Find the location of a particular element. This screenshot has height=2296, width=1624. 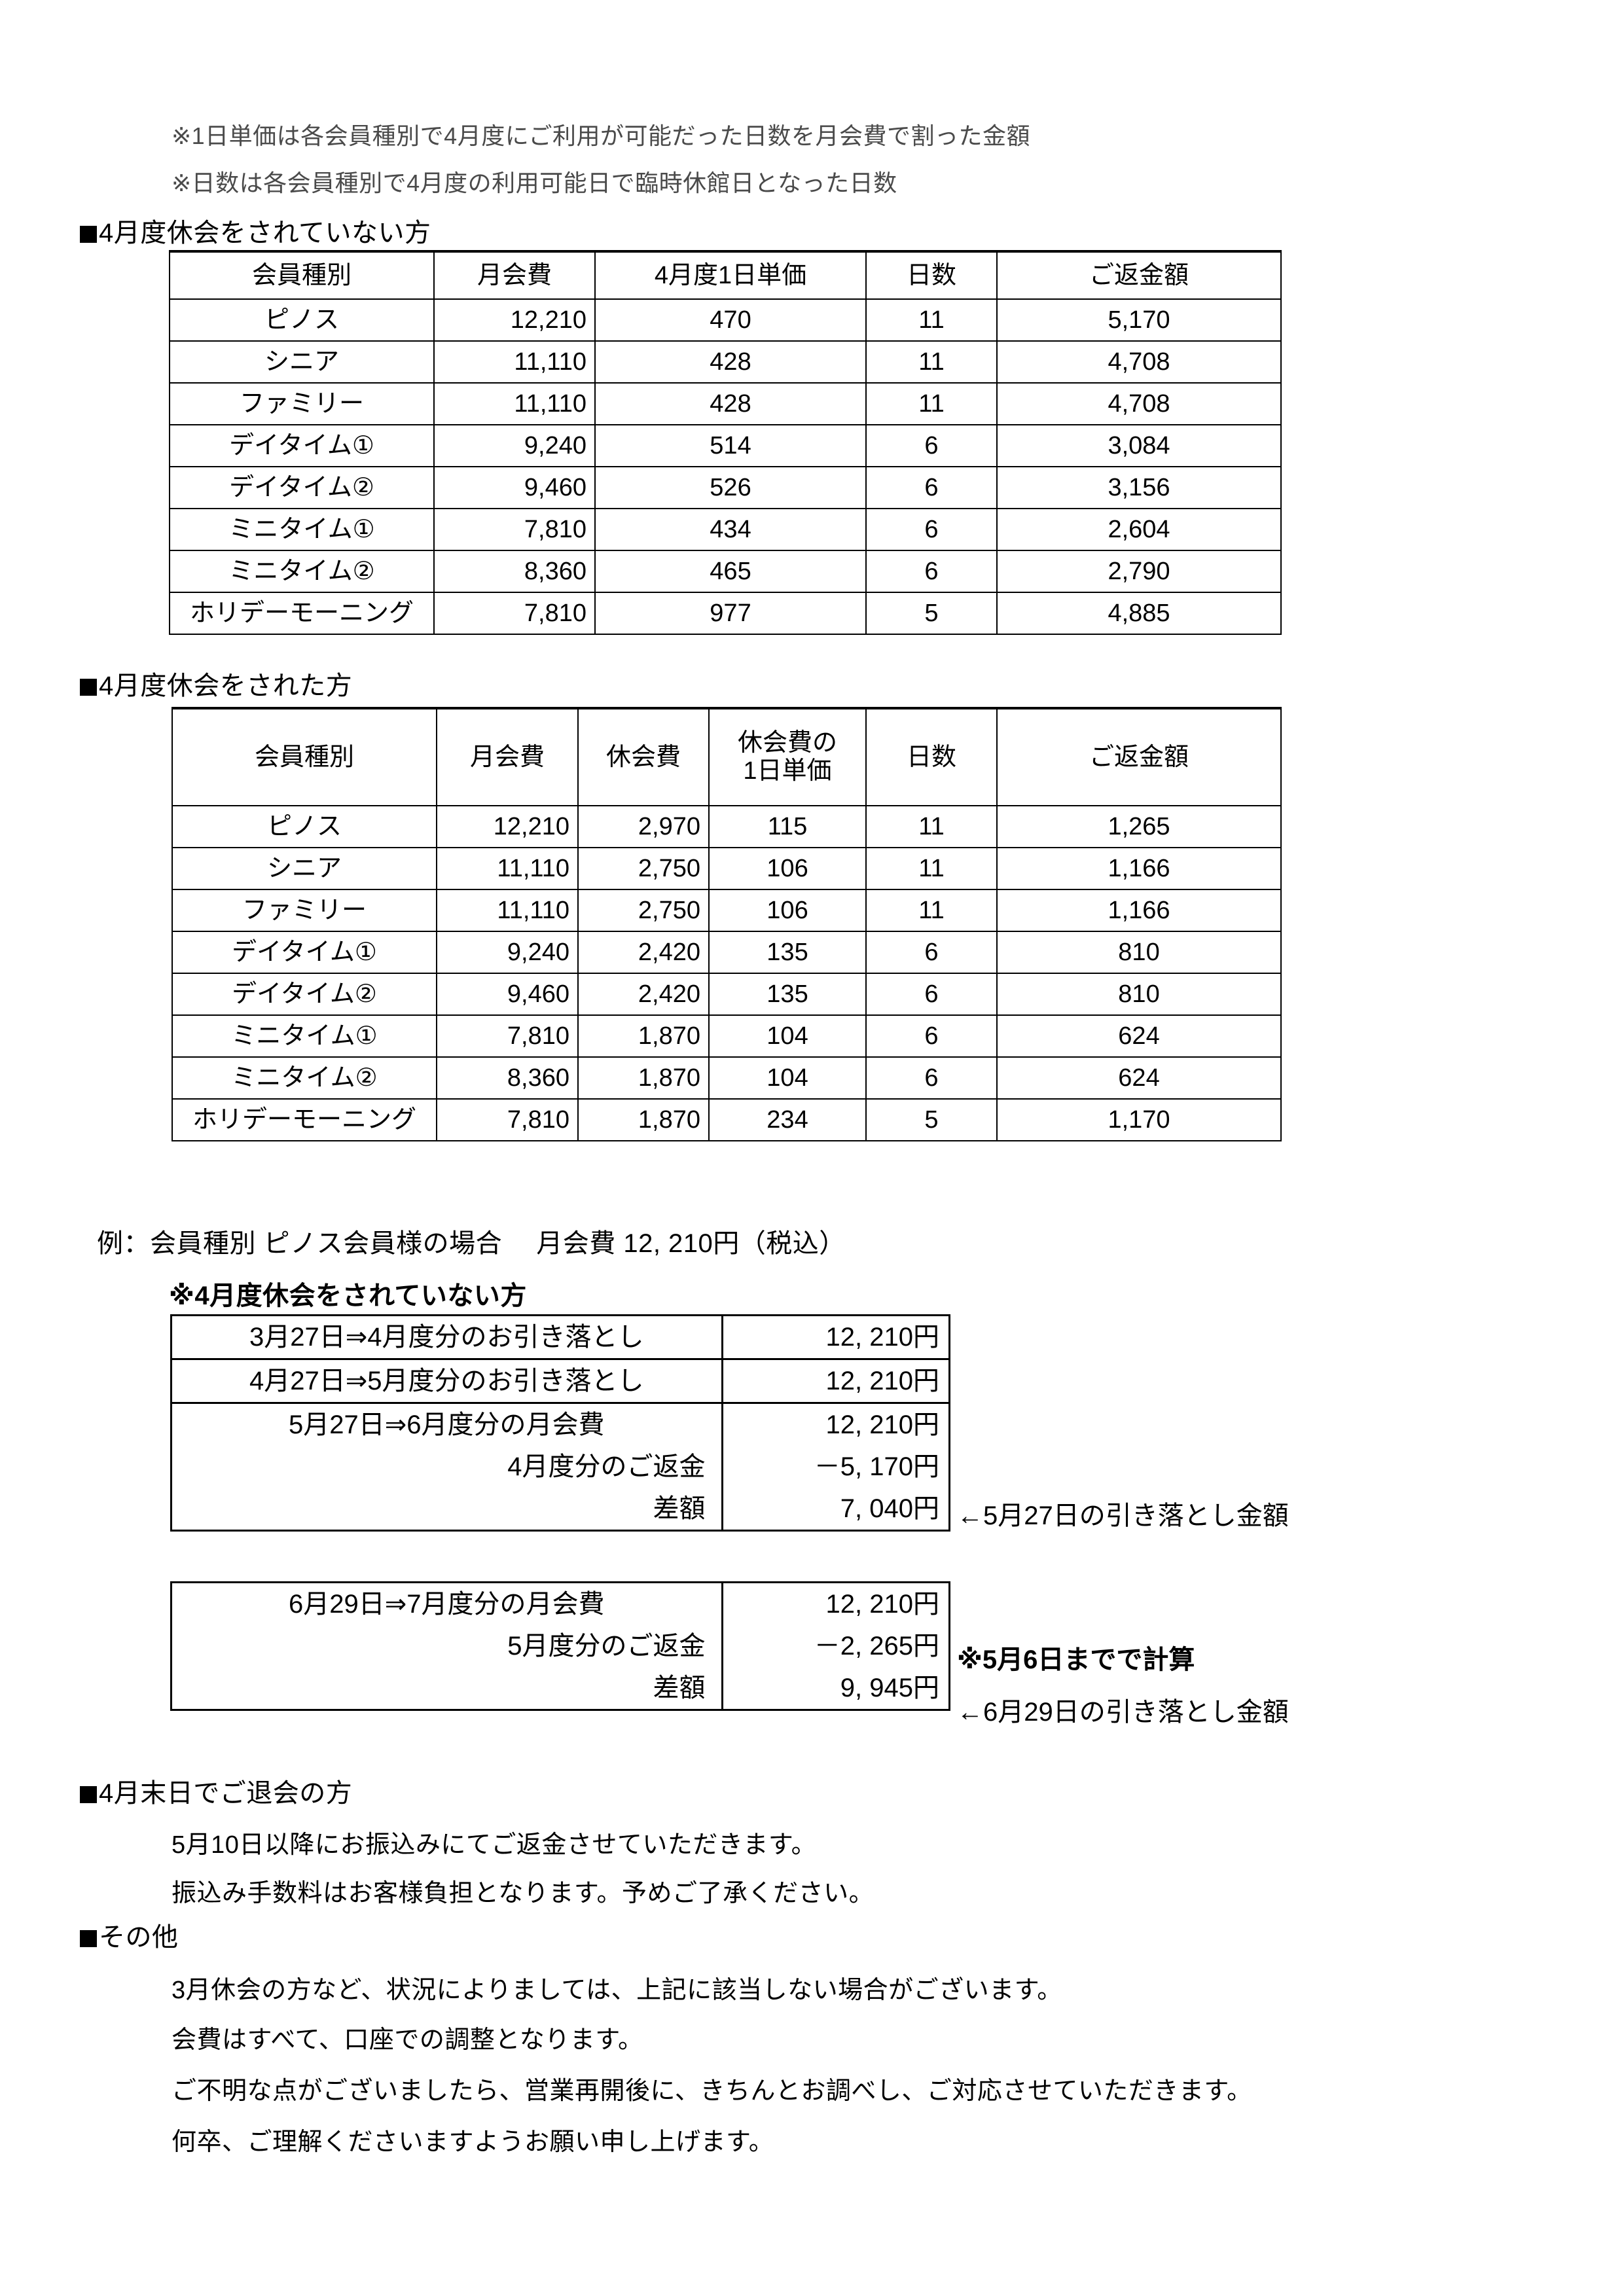

col-header-suspension-daily-rate: 休会費の 1日単価 is located at coordinates (787, 756).